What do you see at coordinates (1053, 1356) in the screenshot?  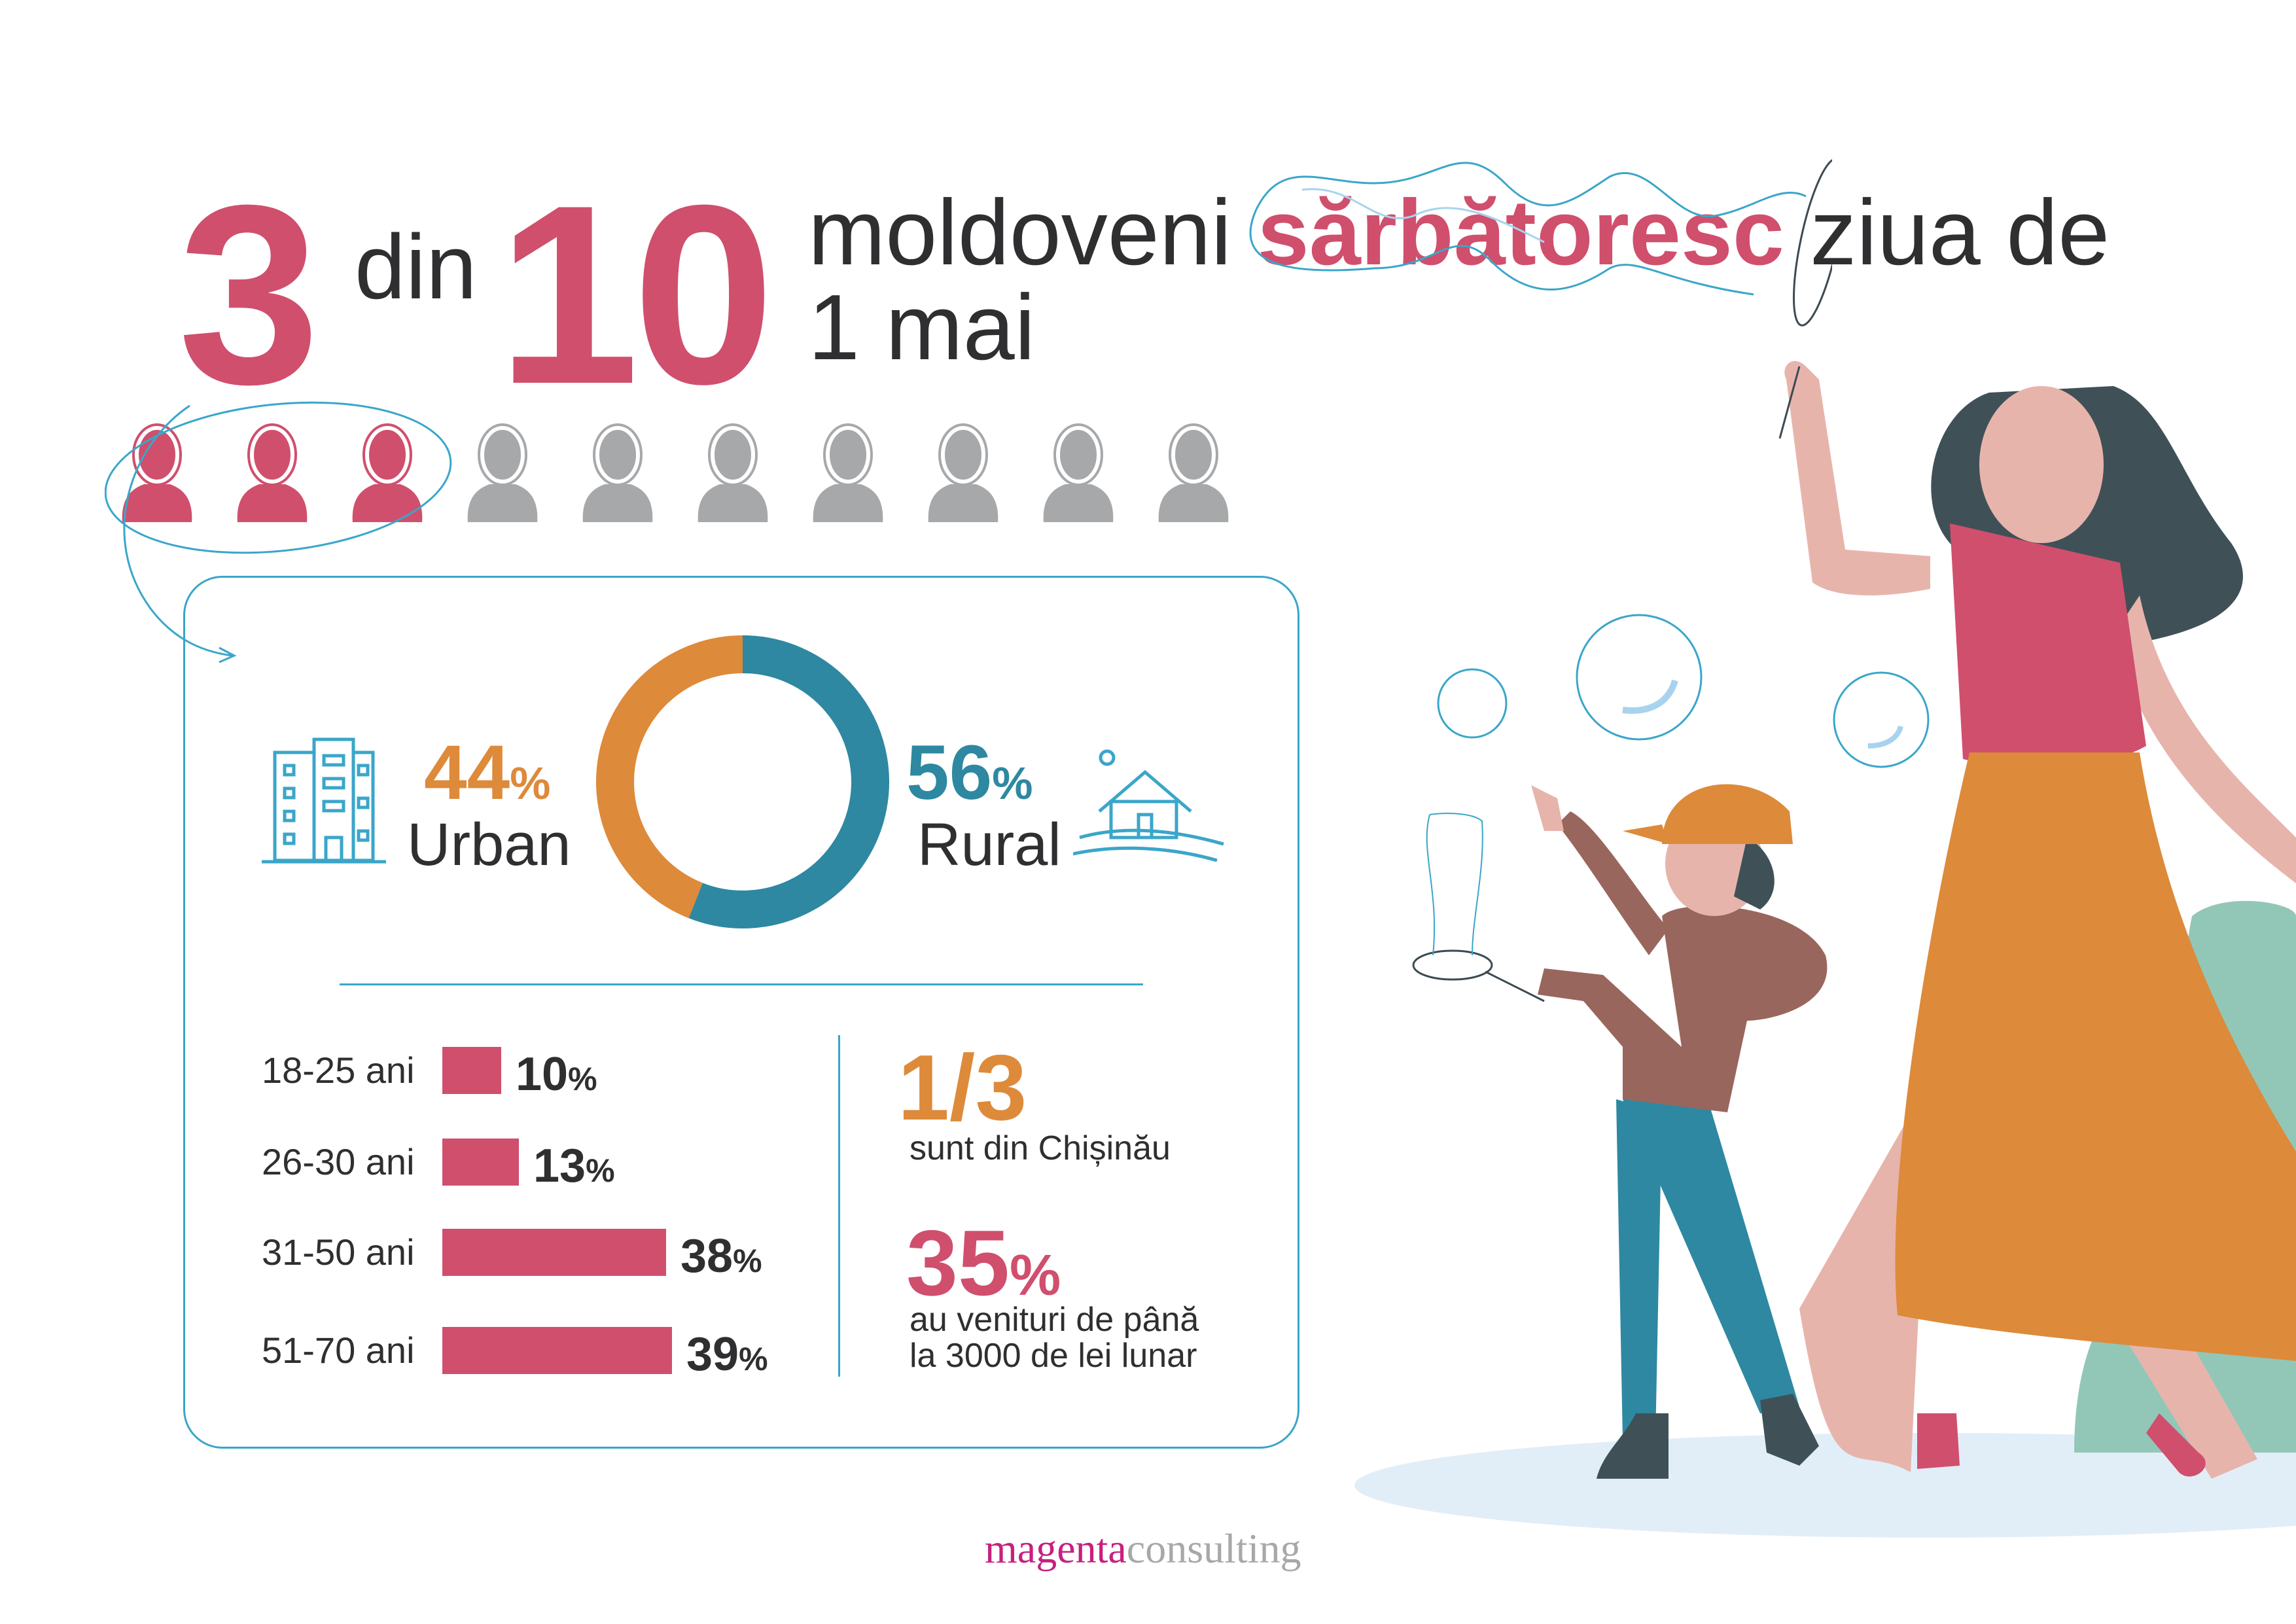 I see `income-text-line2: la 3000 de lei lunar` at bounding box center [1053, 1356].